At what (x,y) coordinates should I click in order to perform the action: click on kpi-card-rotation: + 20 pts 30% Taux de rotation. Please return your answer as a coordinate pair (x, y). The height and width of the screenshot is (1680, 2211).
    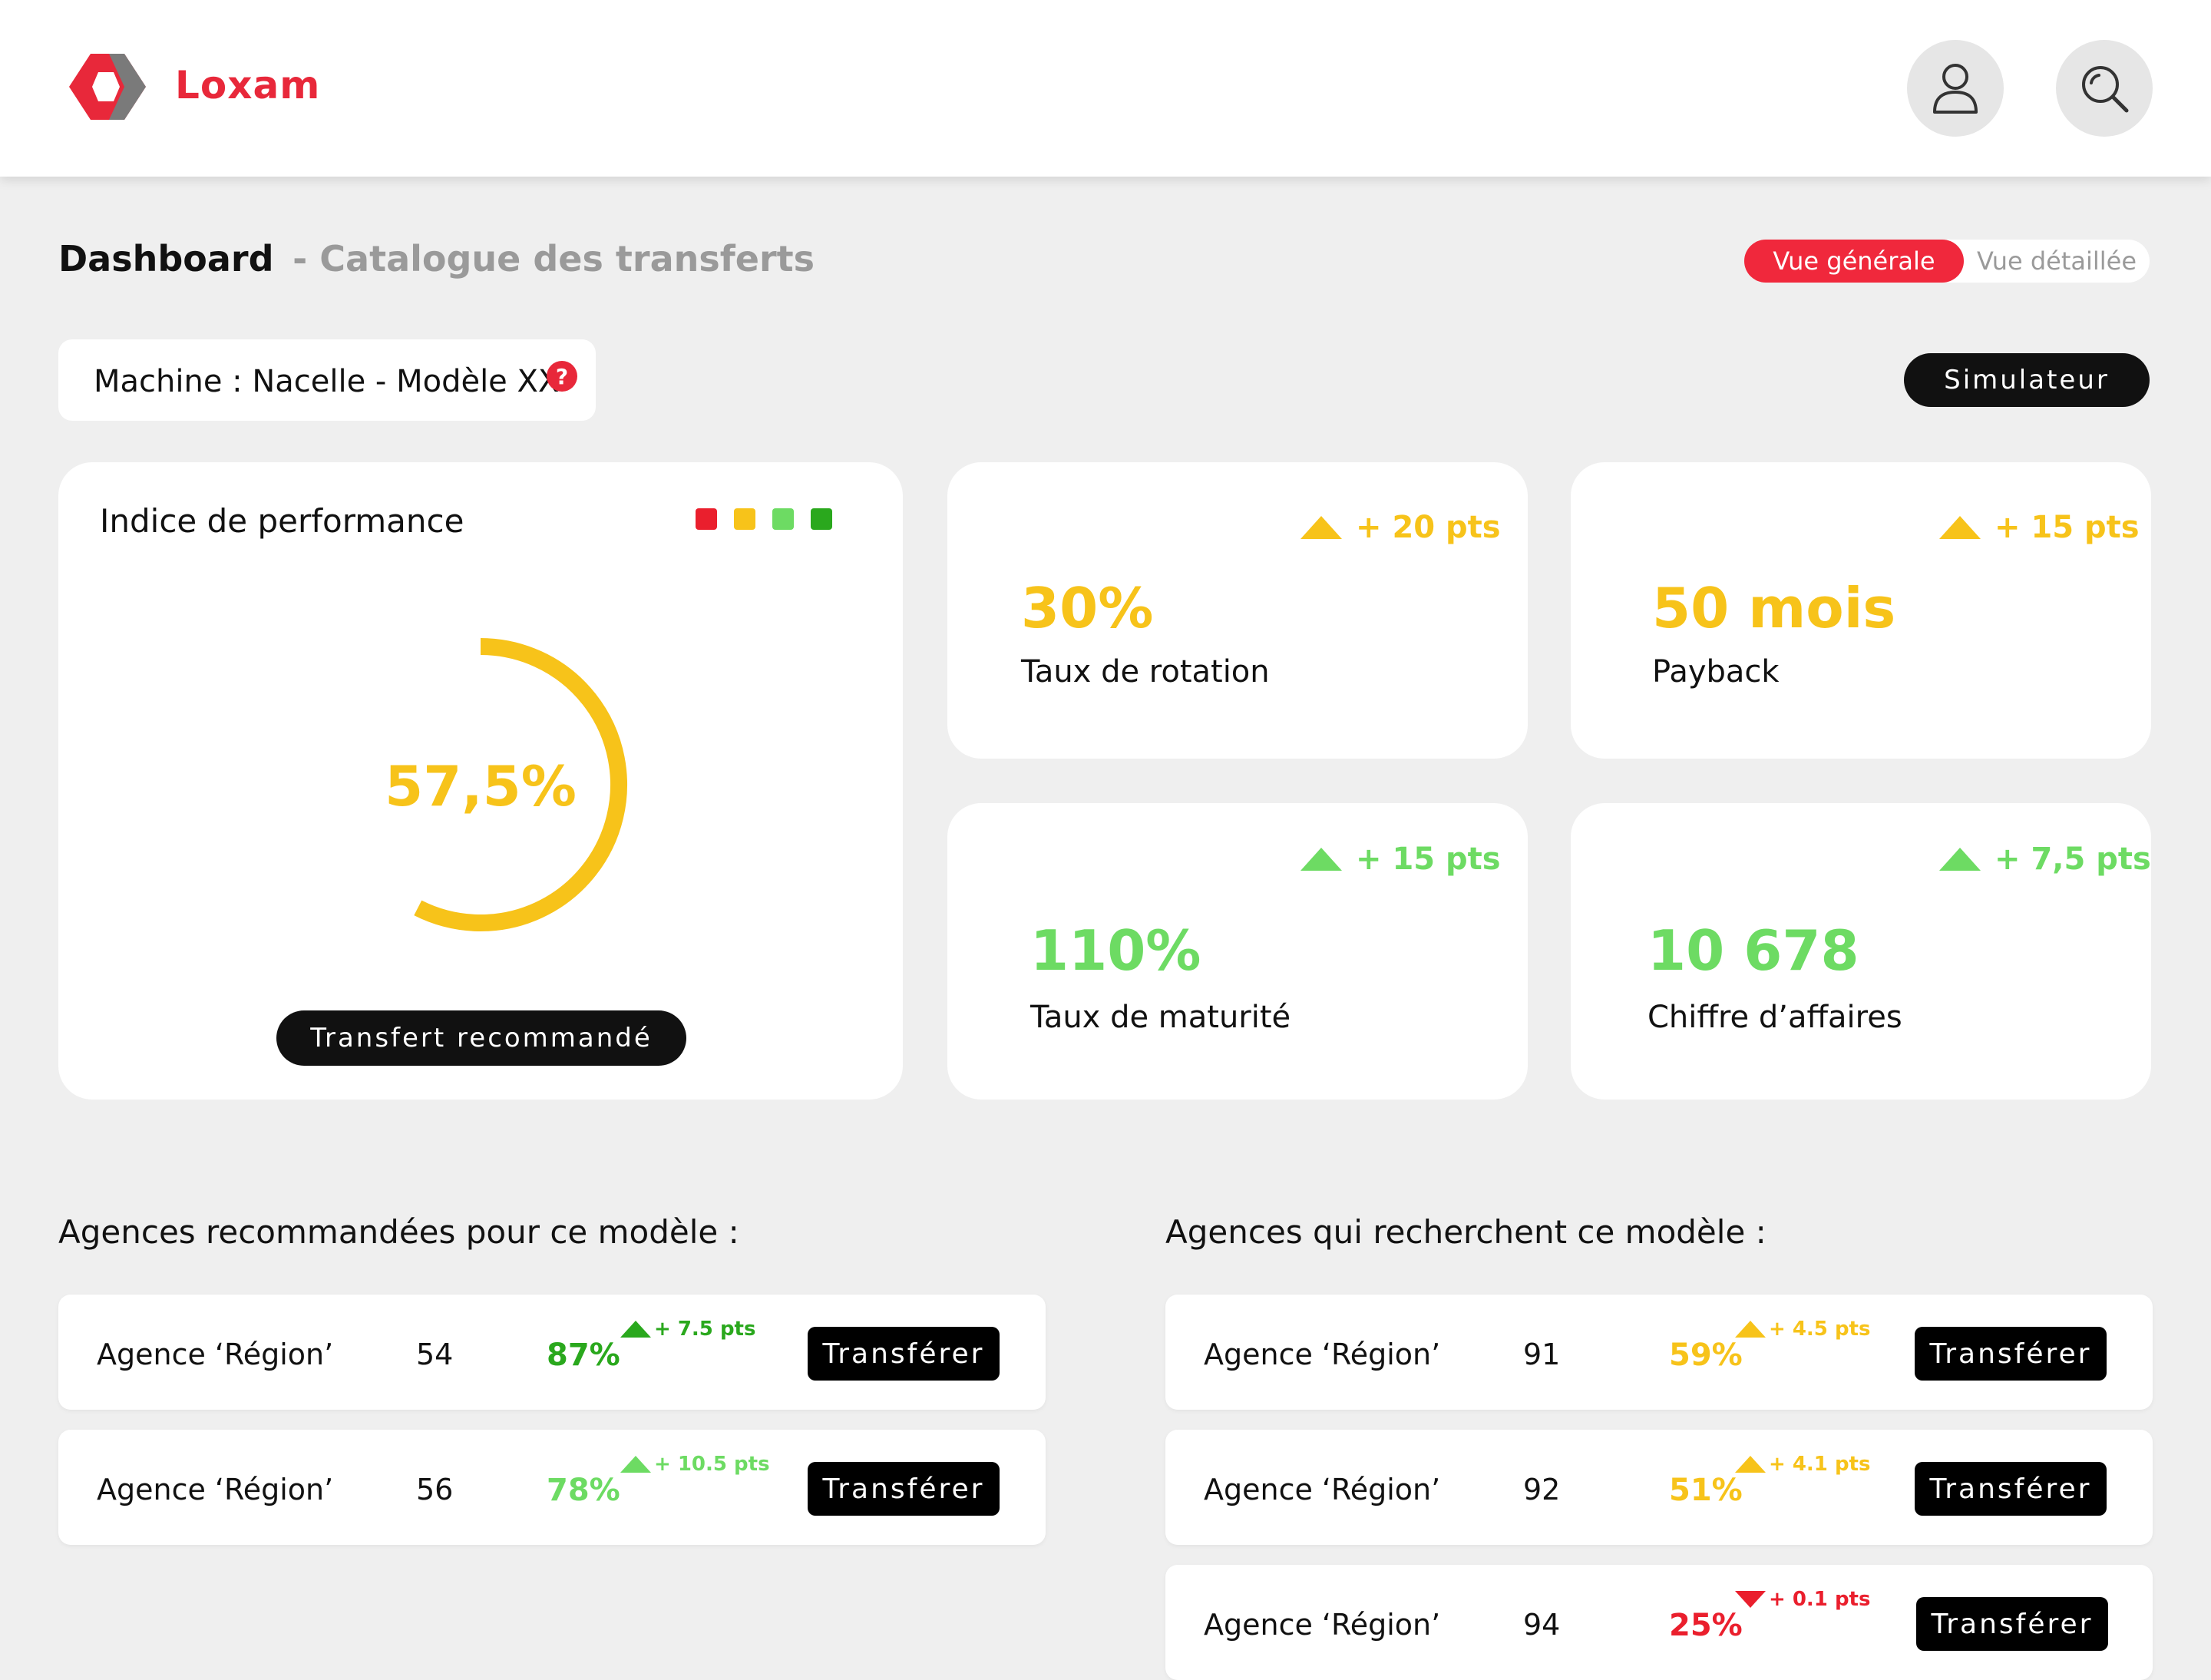
    Looking at the image, I should click on (1237, 610).